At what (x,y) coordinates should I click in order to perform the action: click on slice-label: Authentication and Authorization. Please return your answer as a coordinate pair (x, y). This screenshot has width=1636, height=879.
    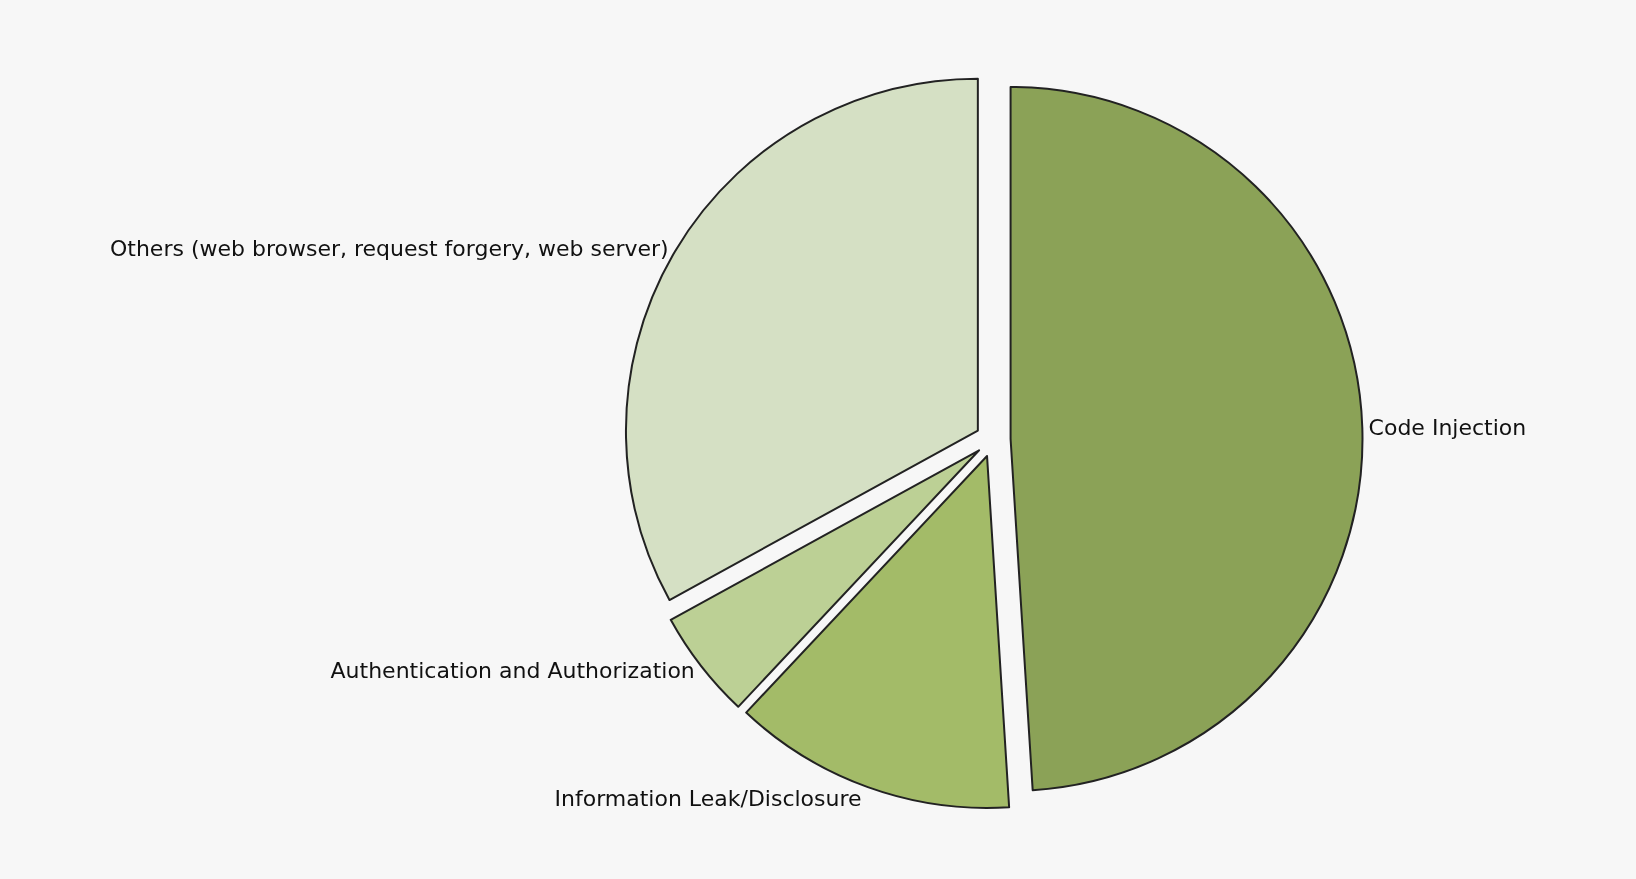
    Looking at the image, I should click on (512, 671).